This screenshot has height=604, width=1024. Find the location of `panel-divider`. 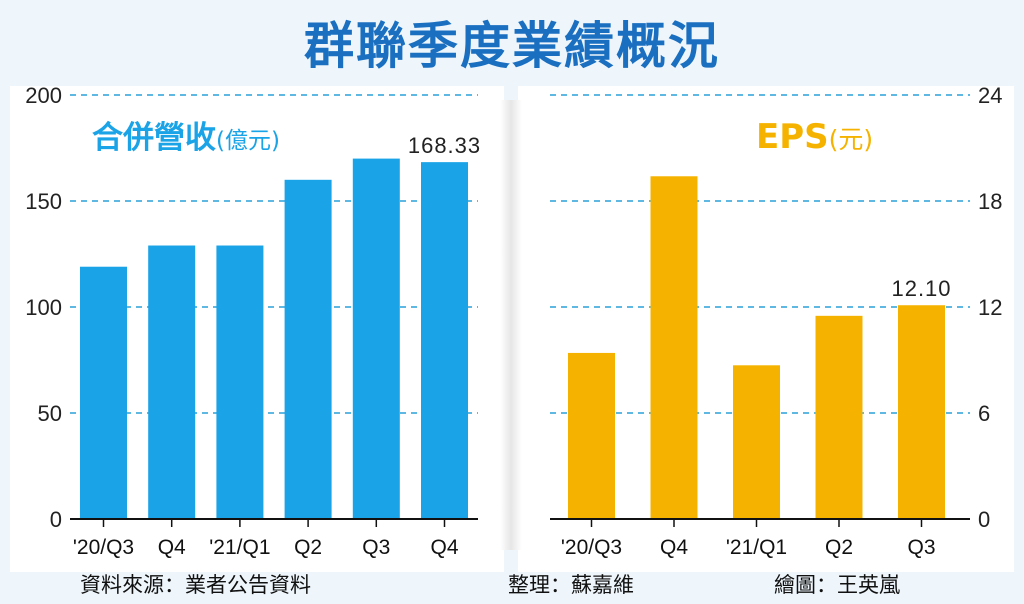

panel-divider is located at coordinates (511, 325).